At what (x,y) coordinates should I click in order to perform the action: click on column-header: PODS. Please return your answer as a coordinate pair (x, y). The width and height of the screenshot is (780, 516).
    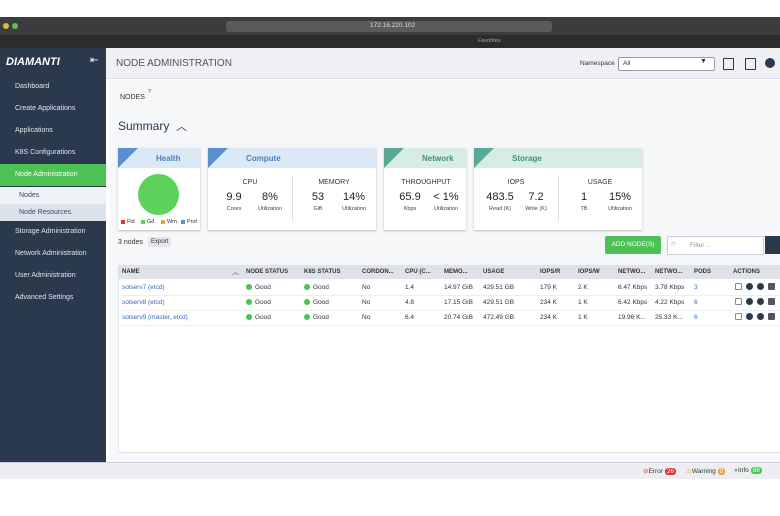
    Looking at the image, I should click on (703, 272).